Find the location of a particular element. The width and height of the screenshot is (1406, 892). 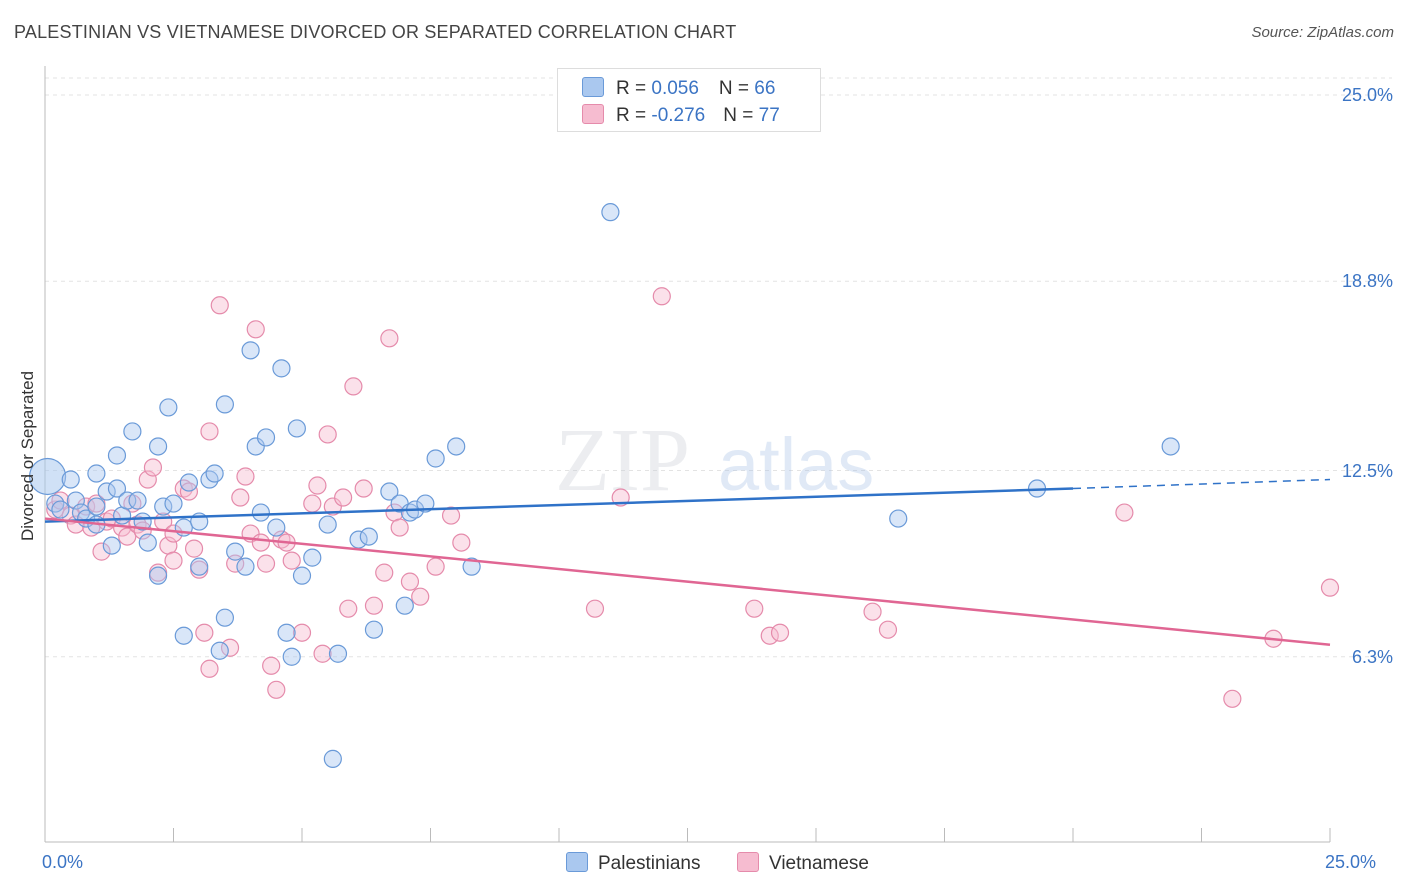

legend-item-vietnamese: Vietnamese is located at coordinates (803, 863).